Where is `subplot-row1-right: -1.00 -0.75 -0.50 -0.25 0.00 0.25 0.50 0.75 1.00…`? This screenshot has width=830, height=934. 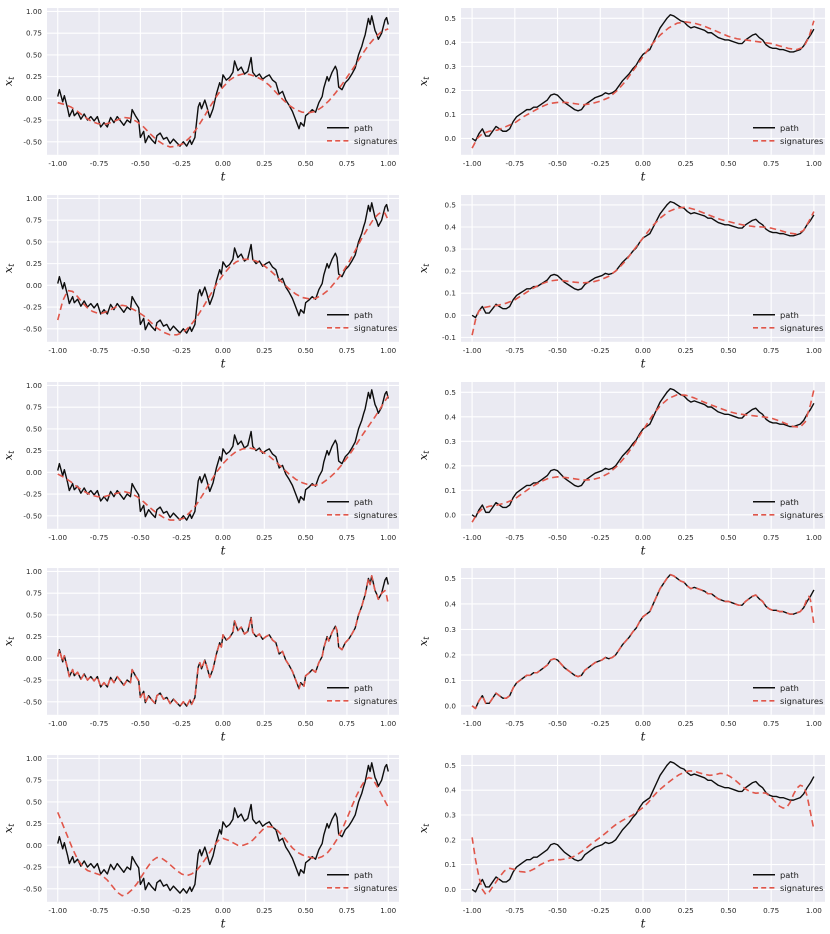
subplot-row1-right: -1.00 -0.75 -0.50 -0.25 0.00 0.25 0.50 0.75 1.00… is located at coordinates (622, 93).